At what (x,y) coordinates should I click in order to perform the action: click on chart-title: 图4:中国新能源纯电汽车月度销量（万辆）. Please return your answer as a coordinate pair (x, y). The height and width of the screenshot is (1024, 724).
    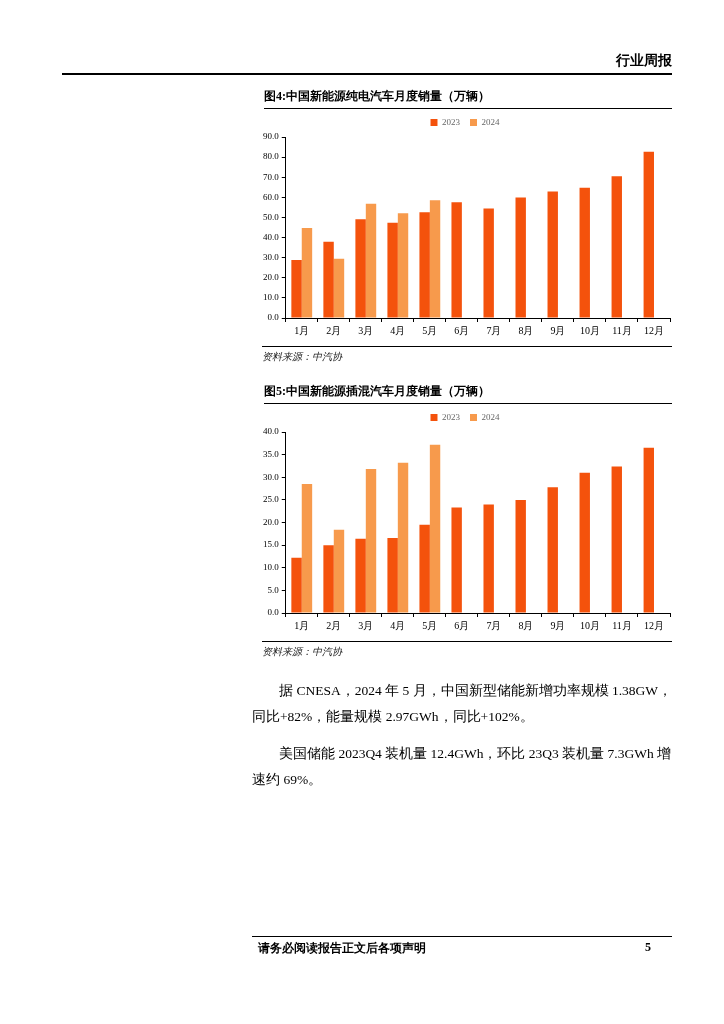
    Looking at the image, I should click on (468, 98).